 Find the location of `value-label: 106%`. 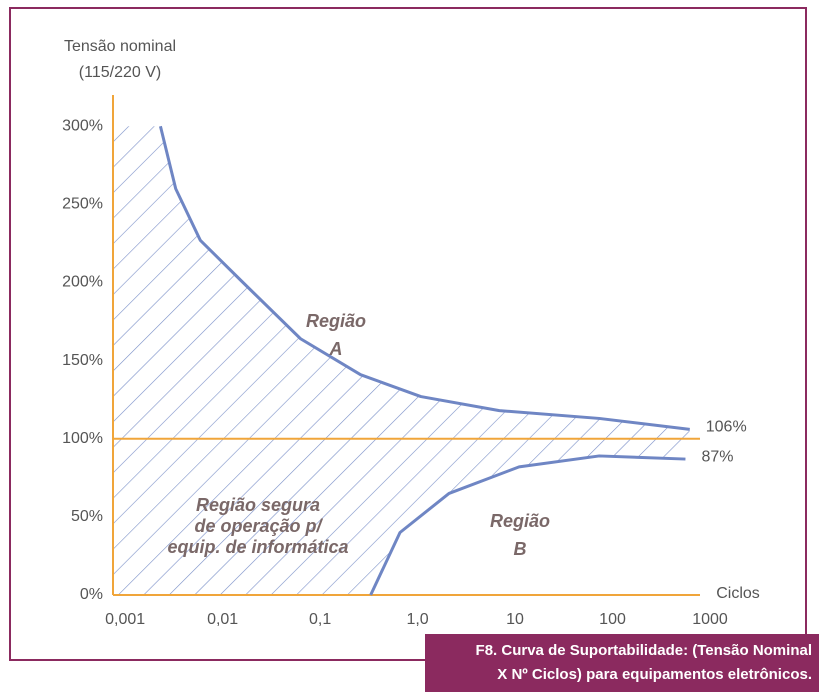

value-label: 106% is located at coordinates (726, 427).